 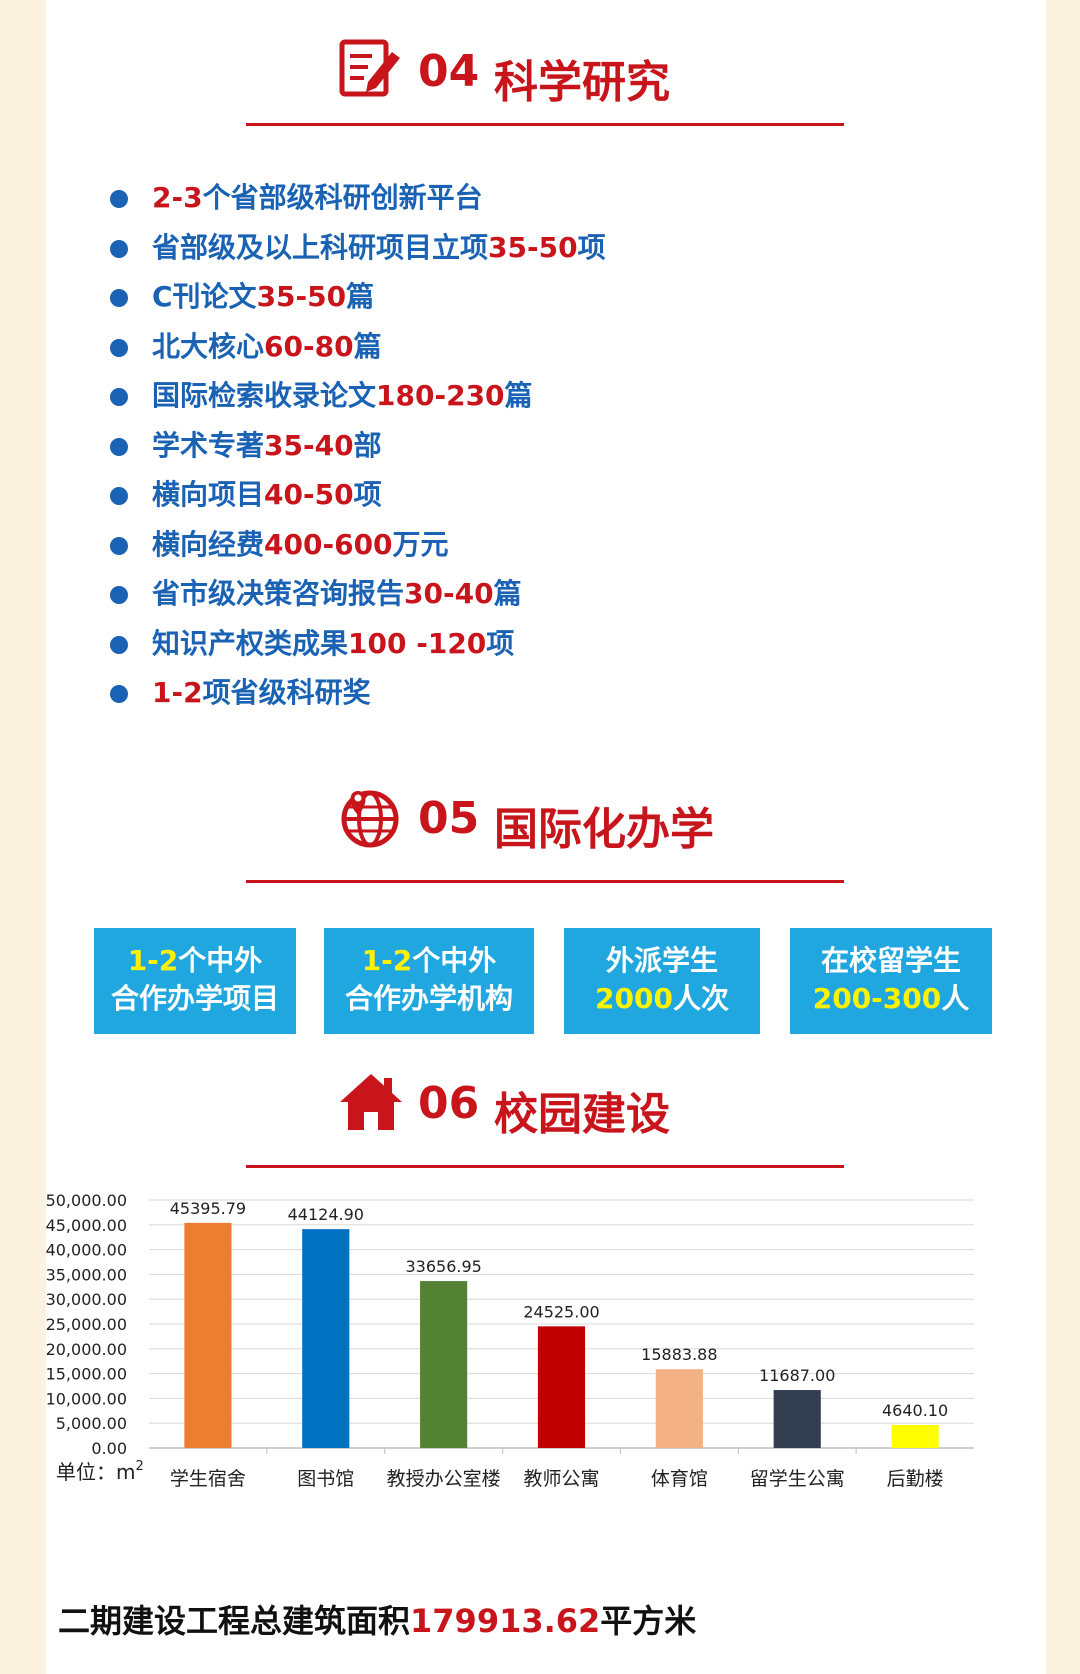 What do you see at coordinates (325, 1479) in the screenshot?
I see `category-label: 图书馆` at bounding box center [325, 1479].